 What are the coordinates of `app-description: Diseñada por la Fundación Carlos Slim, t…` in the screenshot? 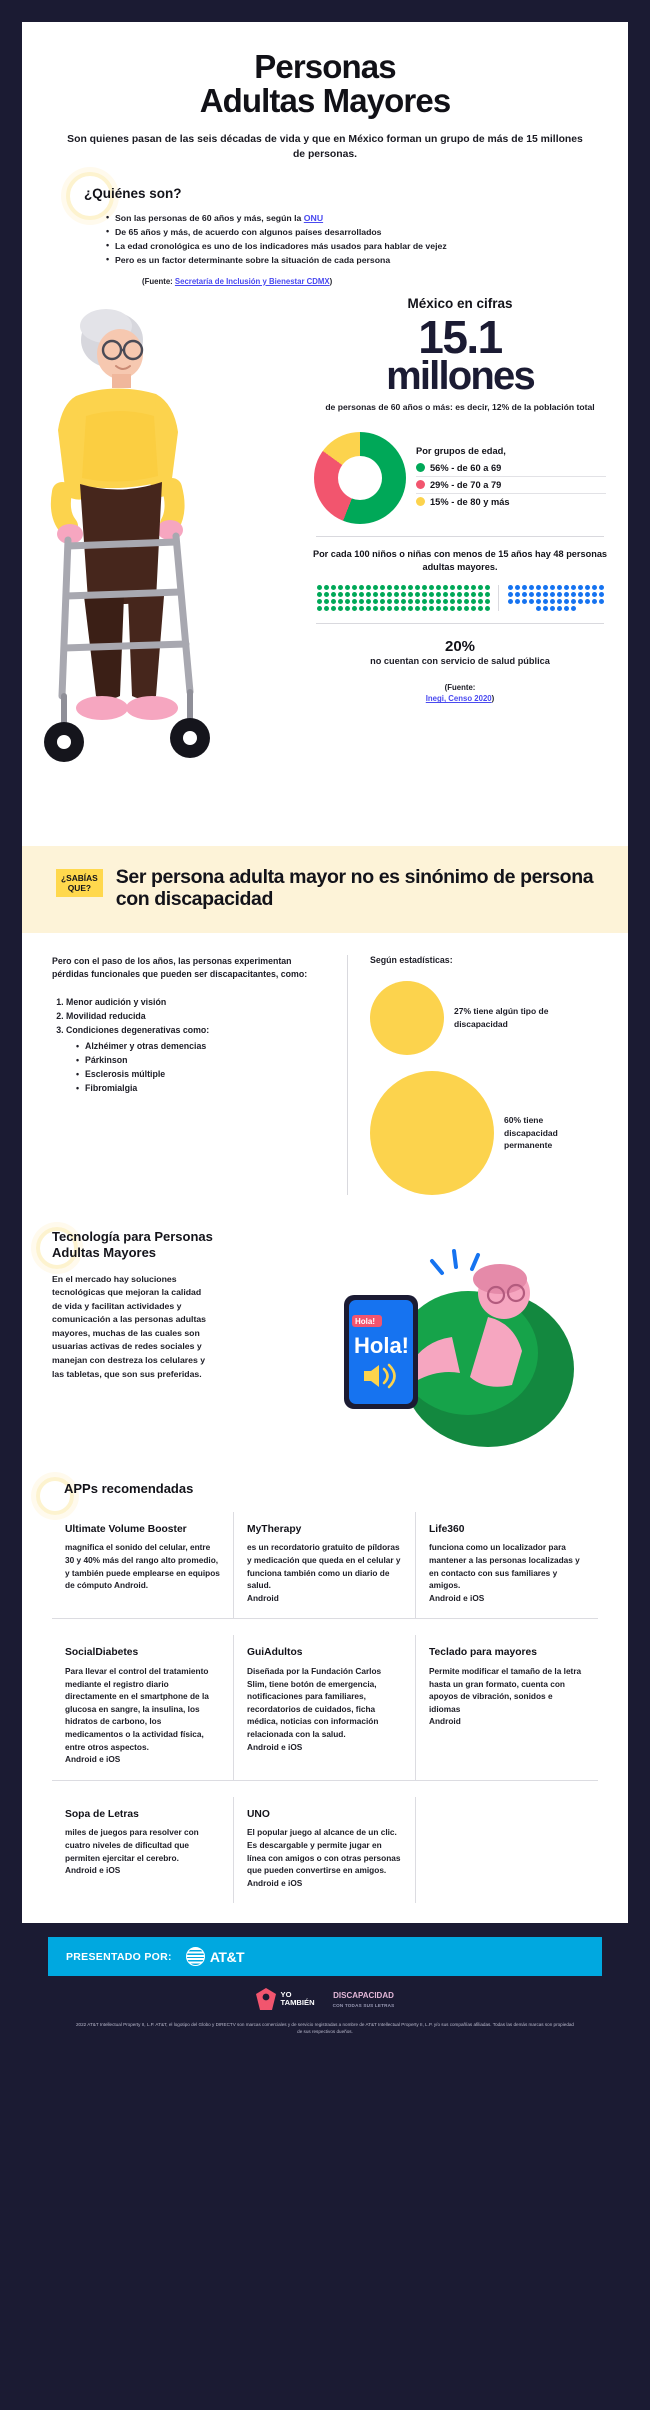 It's located at (314, 1709).